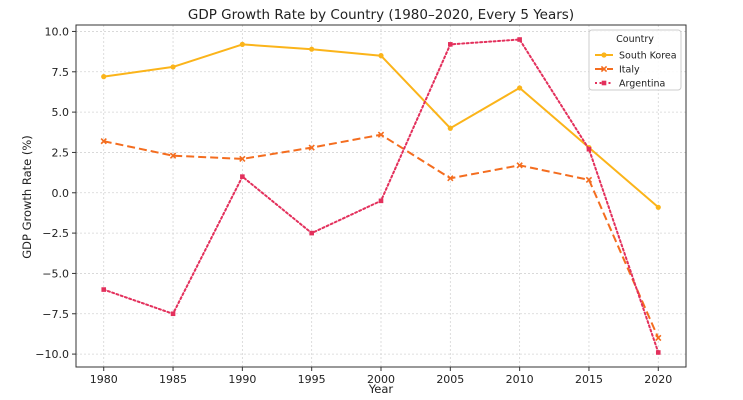 Image resolution: width=743 pixels, height=400 pixels. I want to click on legend-label: Argentina, so click(642, 84).